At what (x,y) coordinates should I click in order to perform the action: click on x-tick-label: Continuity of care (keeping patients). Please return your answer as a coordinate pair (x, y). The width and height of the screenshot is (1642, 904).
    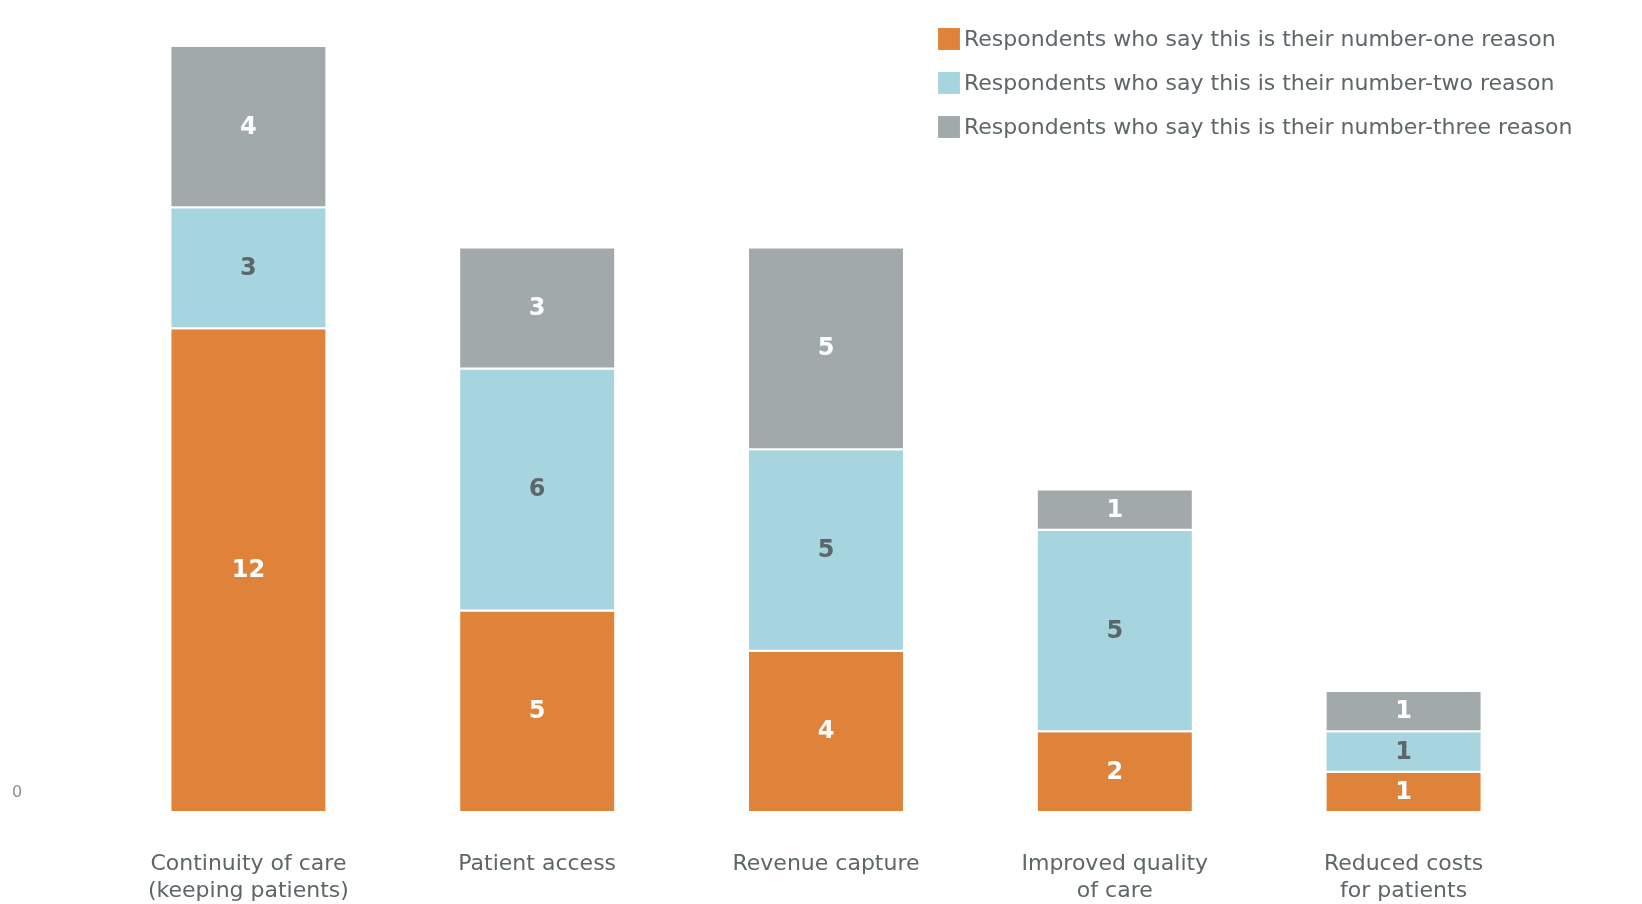
    Looking at the image, I should click on (248, 875).